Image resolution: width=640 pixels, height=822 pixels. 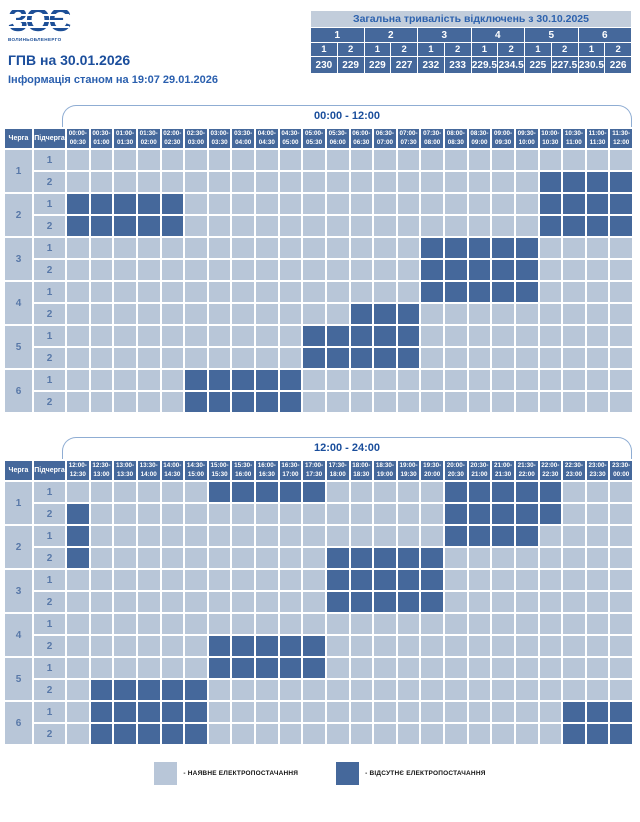 I want to click on time-slot-header: 08:00- 08:30, so click(x=456, y=138).